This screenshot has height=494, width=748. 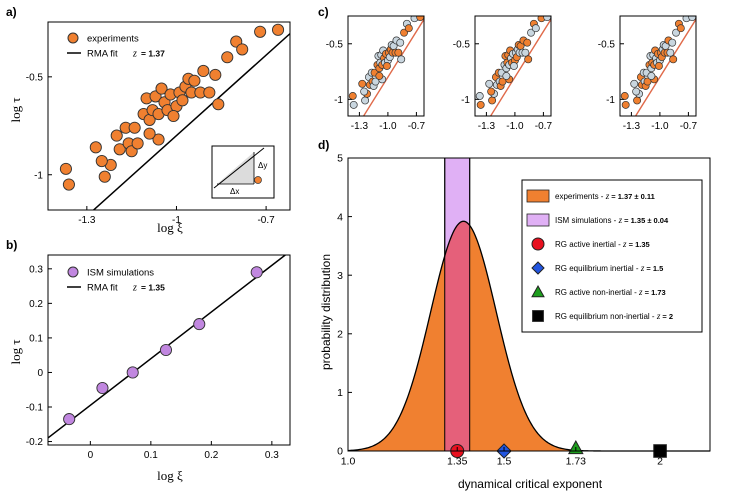 I want to click on panel-c-sub2-ytick-label-0: -1, so click(x=465, y=100).